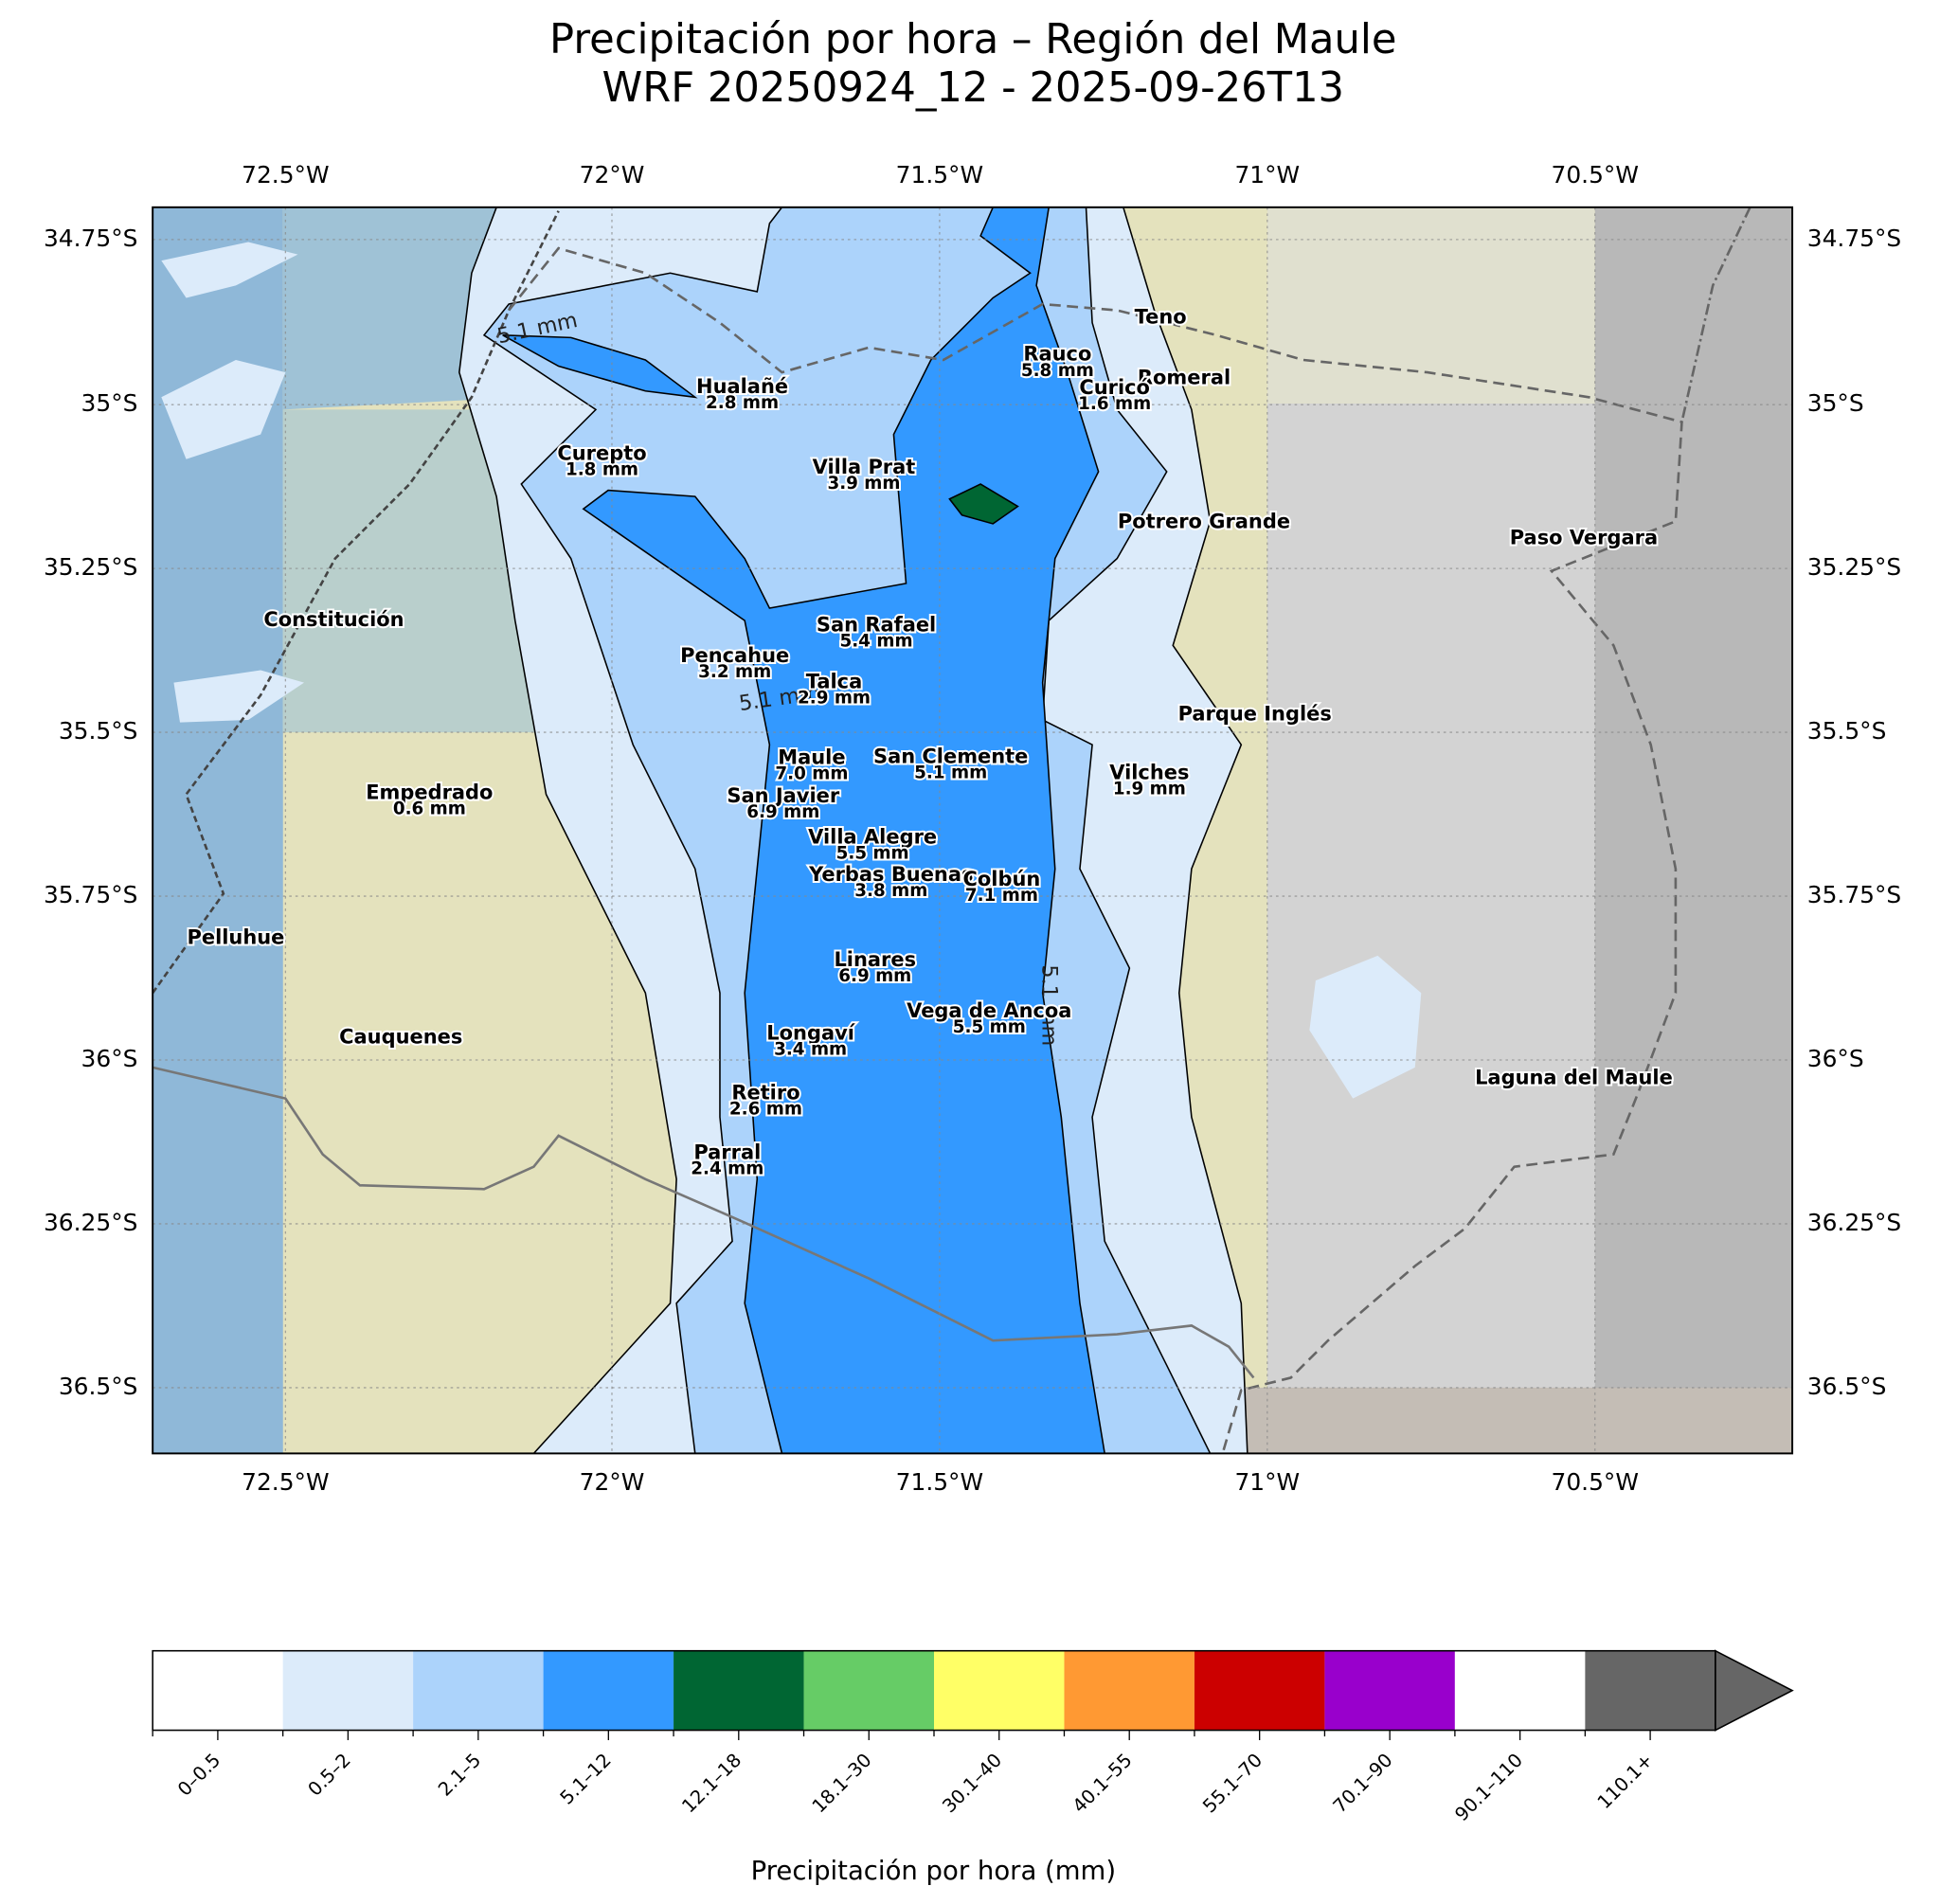  I want to click on place-value: 2.4 mm, so click(727, 1168).